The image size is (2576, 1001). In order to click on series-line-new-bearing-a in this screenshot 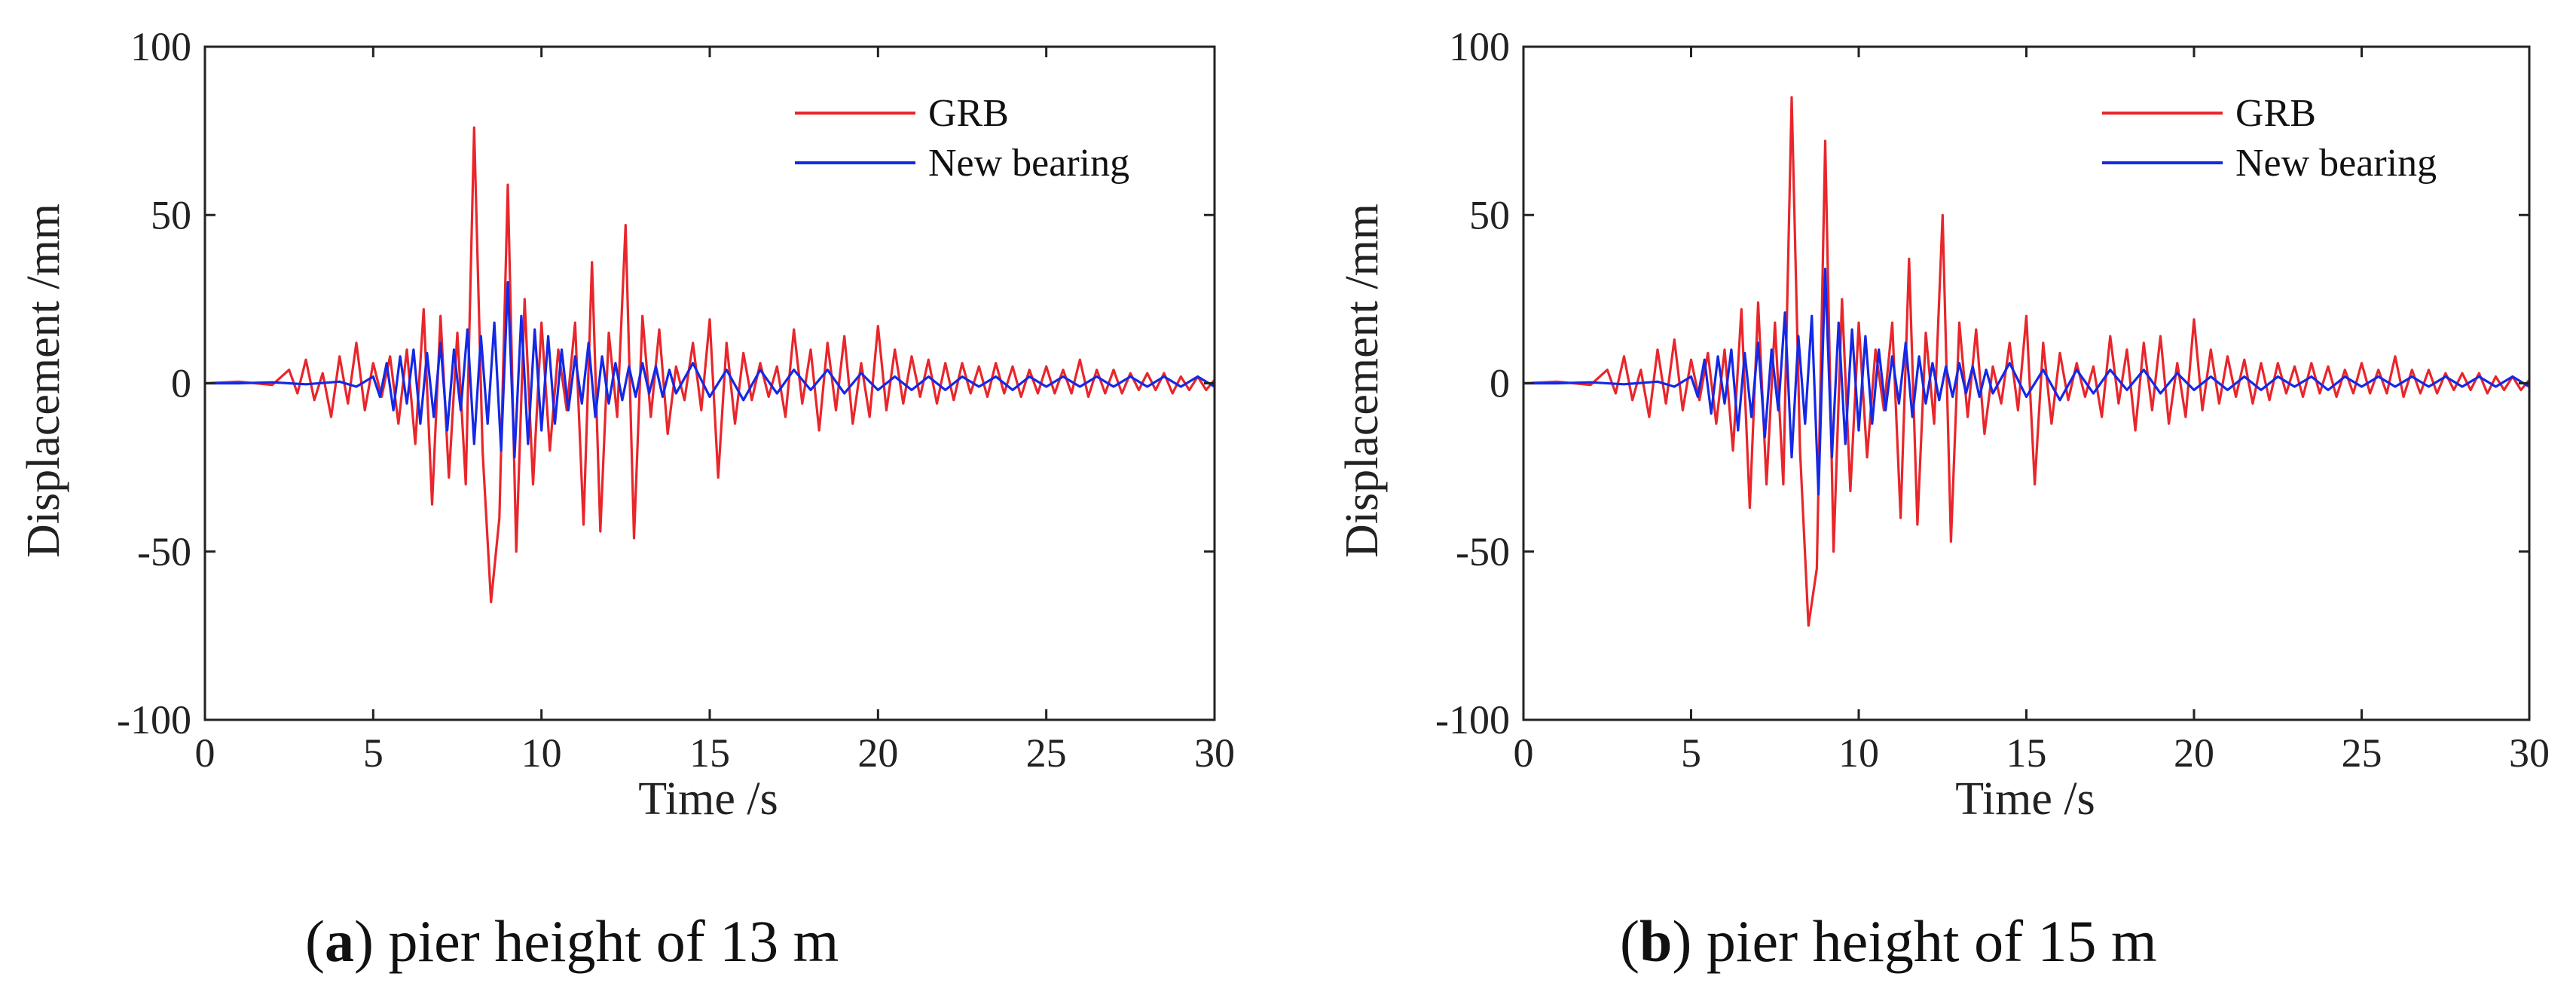, I will do `click(710, 369)`.